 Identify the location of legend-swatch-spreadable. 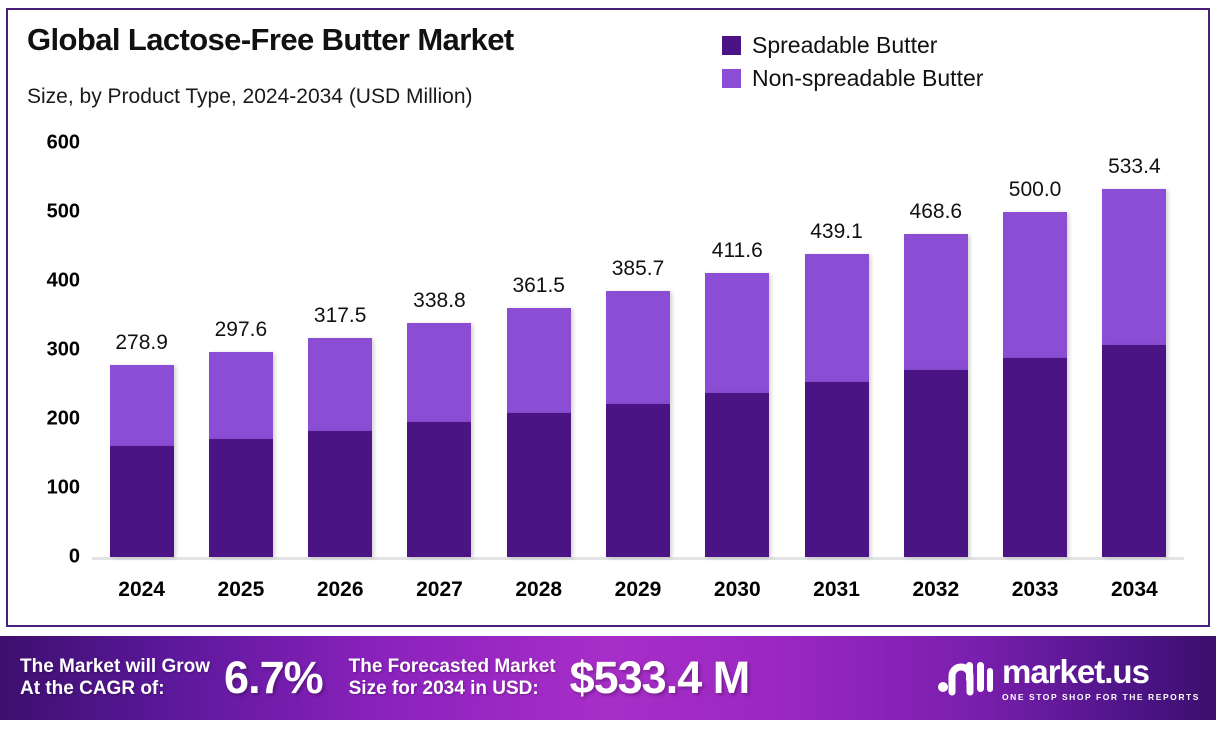
(731, 45).